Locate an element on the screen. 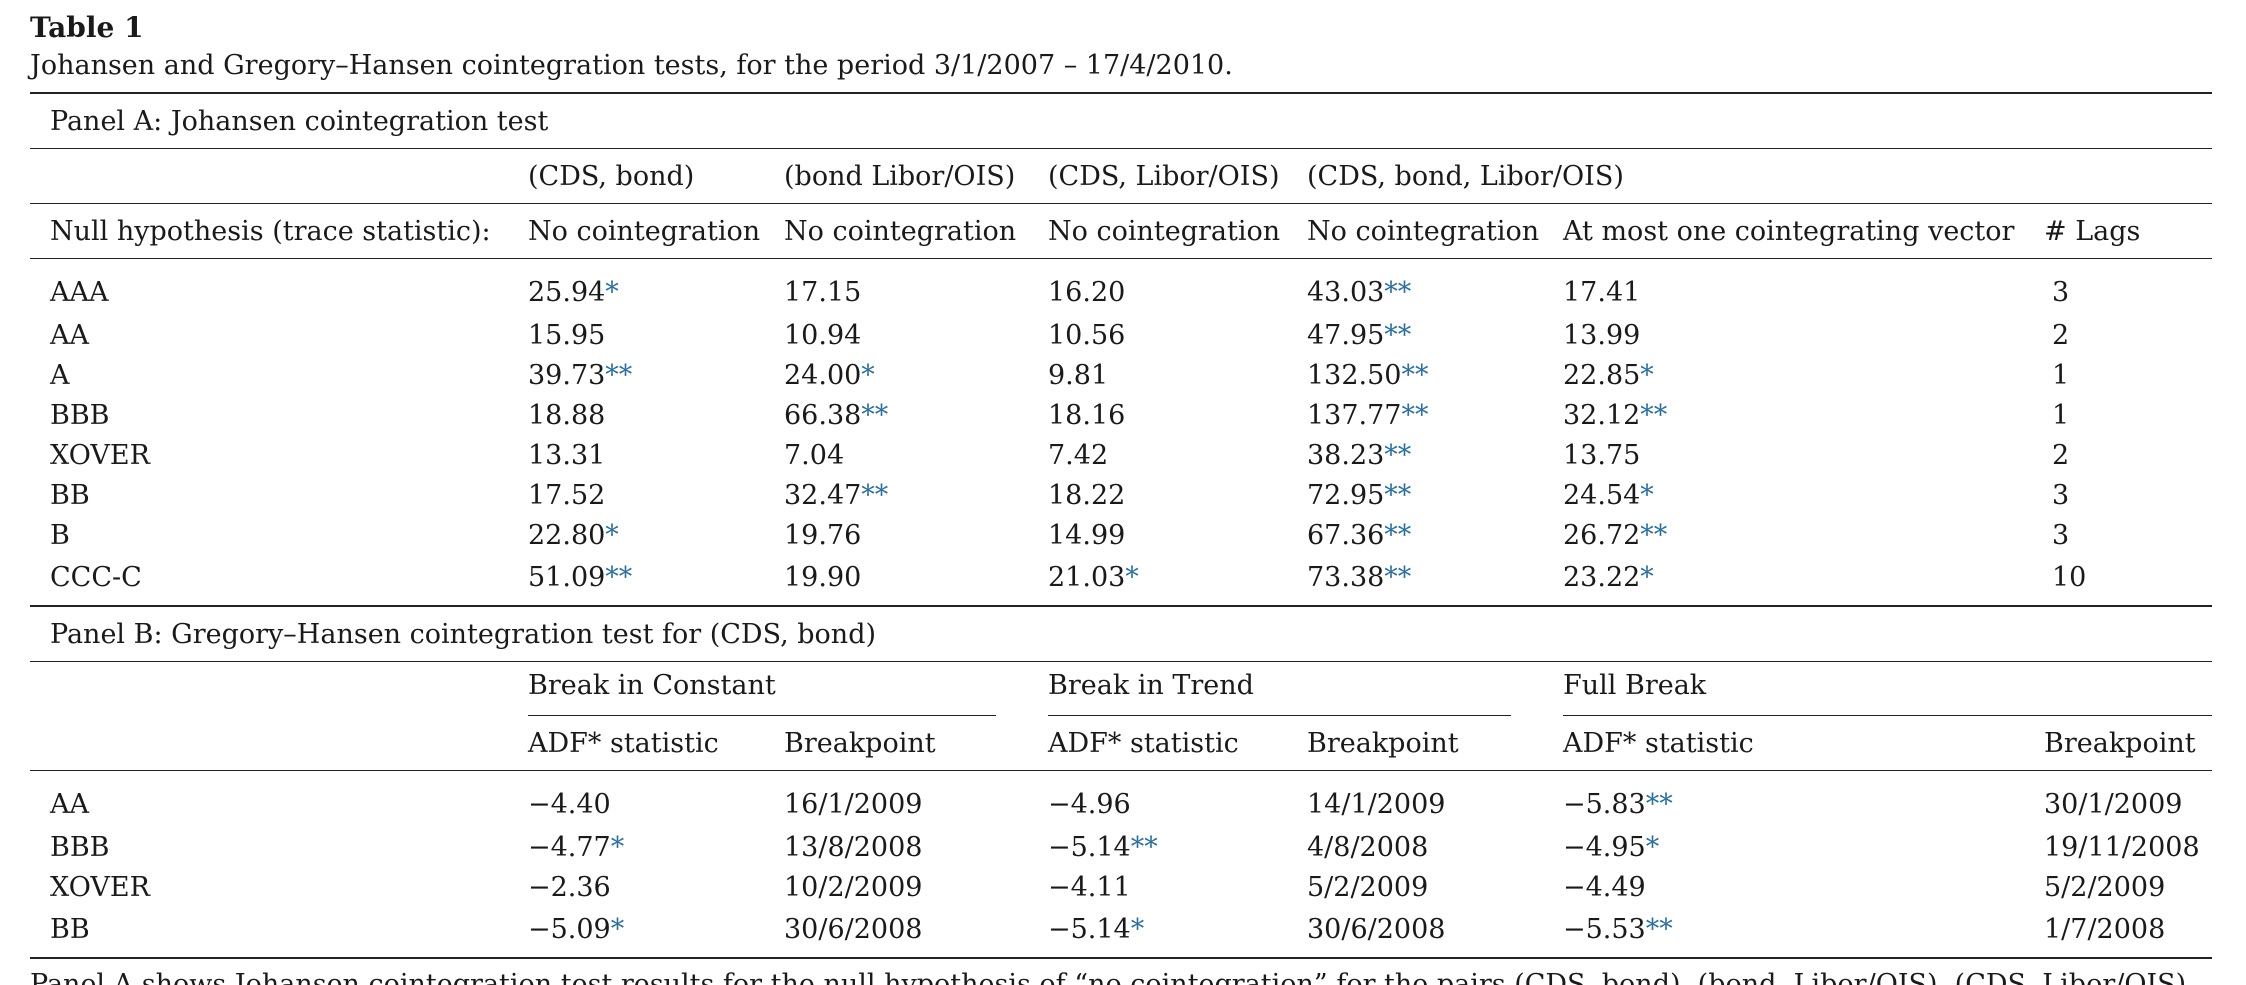 Image resolution: width=2246 pixels, height=985 pixels. panel-a-title-row: Panel A: Johansen cointegration test is located at coordinates (1121, 121).